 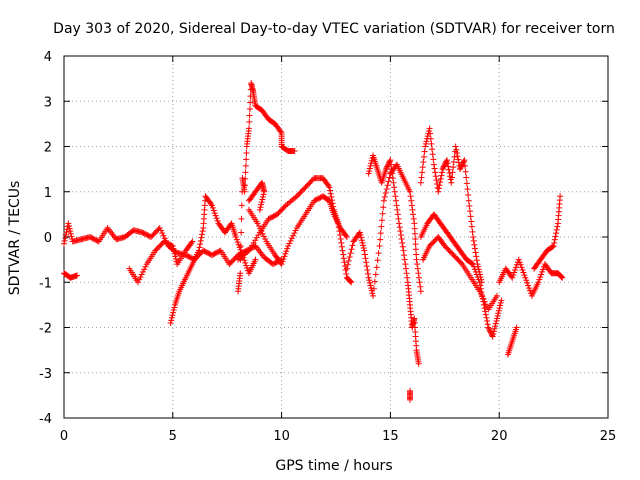 I want to click on series-track-q, so click(x=547, y=232).